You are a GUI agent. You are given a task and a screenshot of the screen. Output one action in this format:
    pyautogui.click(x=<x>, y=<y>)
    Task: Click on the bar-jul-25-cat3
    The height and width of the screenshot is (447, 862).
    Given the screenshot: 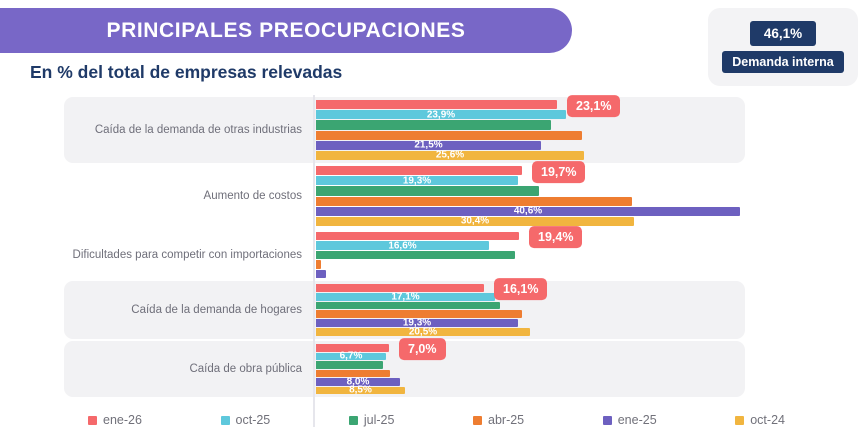 What is the action you would take?
    pyautogui.click(x=415, y=255)
    